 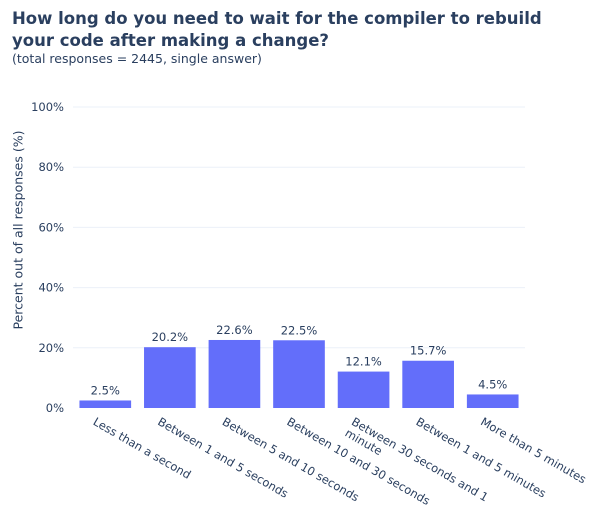 I want to click on y-axis-ticks: 0% 20% 40% 60% 80% 100%, so click(x=47, y=257).